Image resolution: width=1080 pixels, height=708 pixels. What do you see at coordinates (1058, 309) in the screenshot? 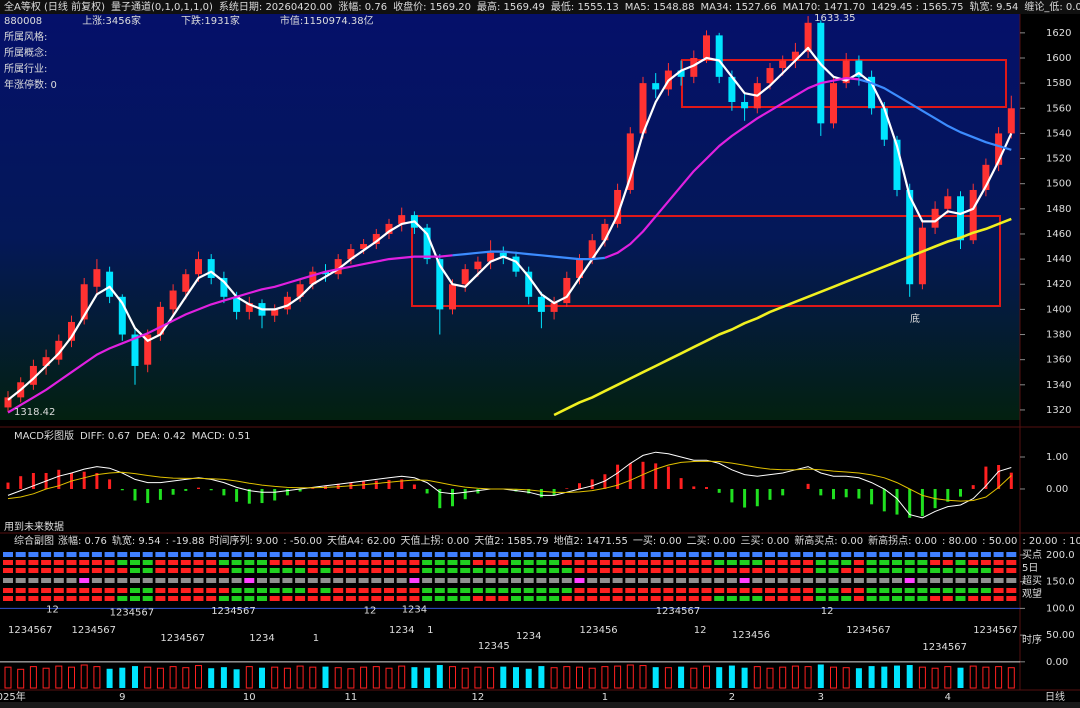
I see `y-tick-label: 1400` at bounding box center [1058, 309].